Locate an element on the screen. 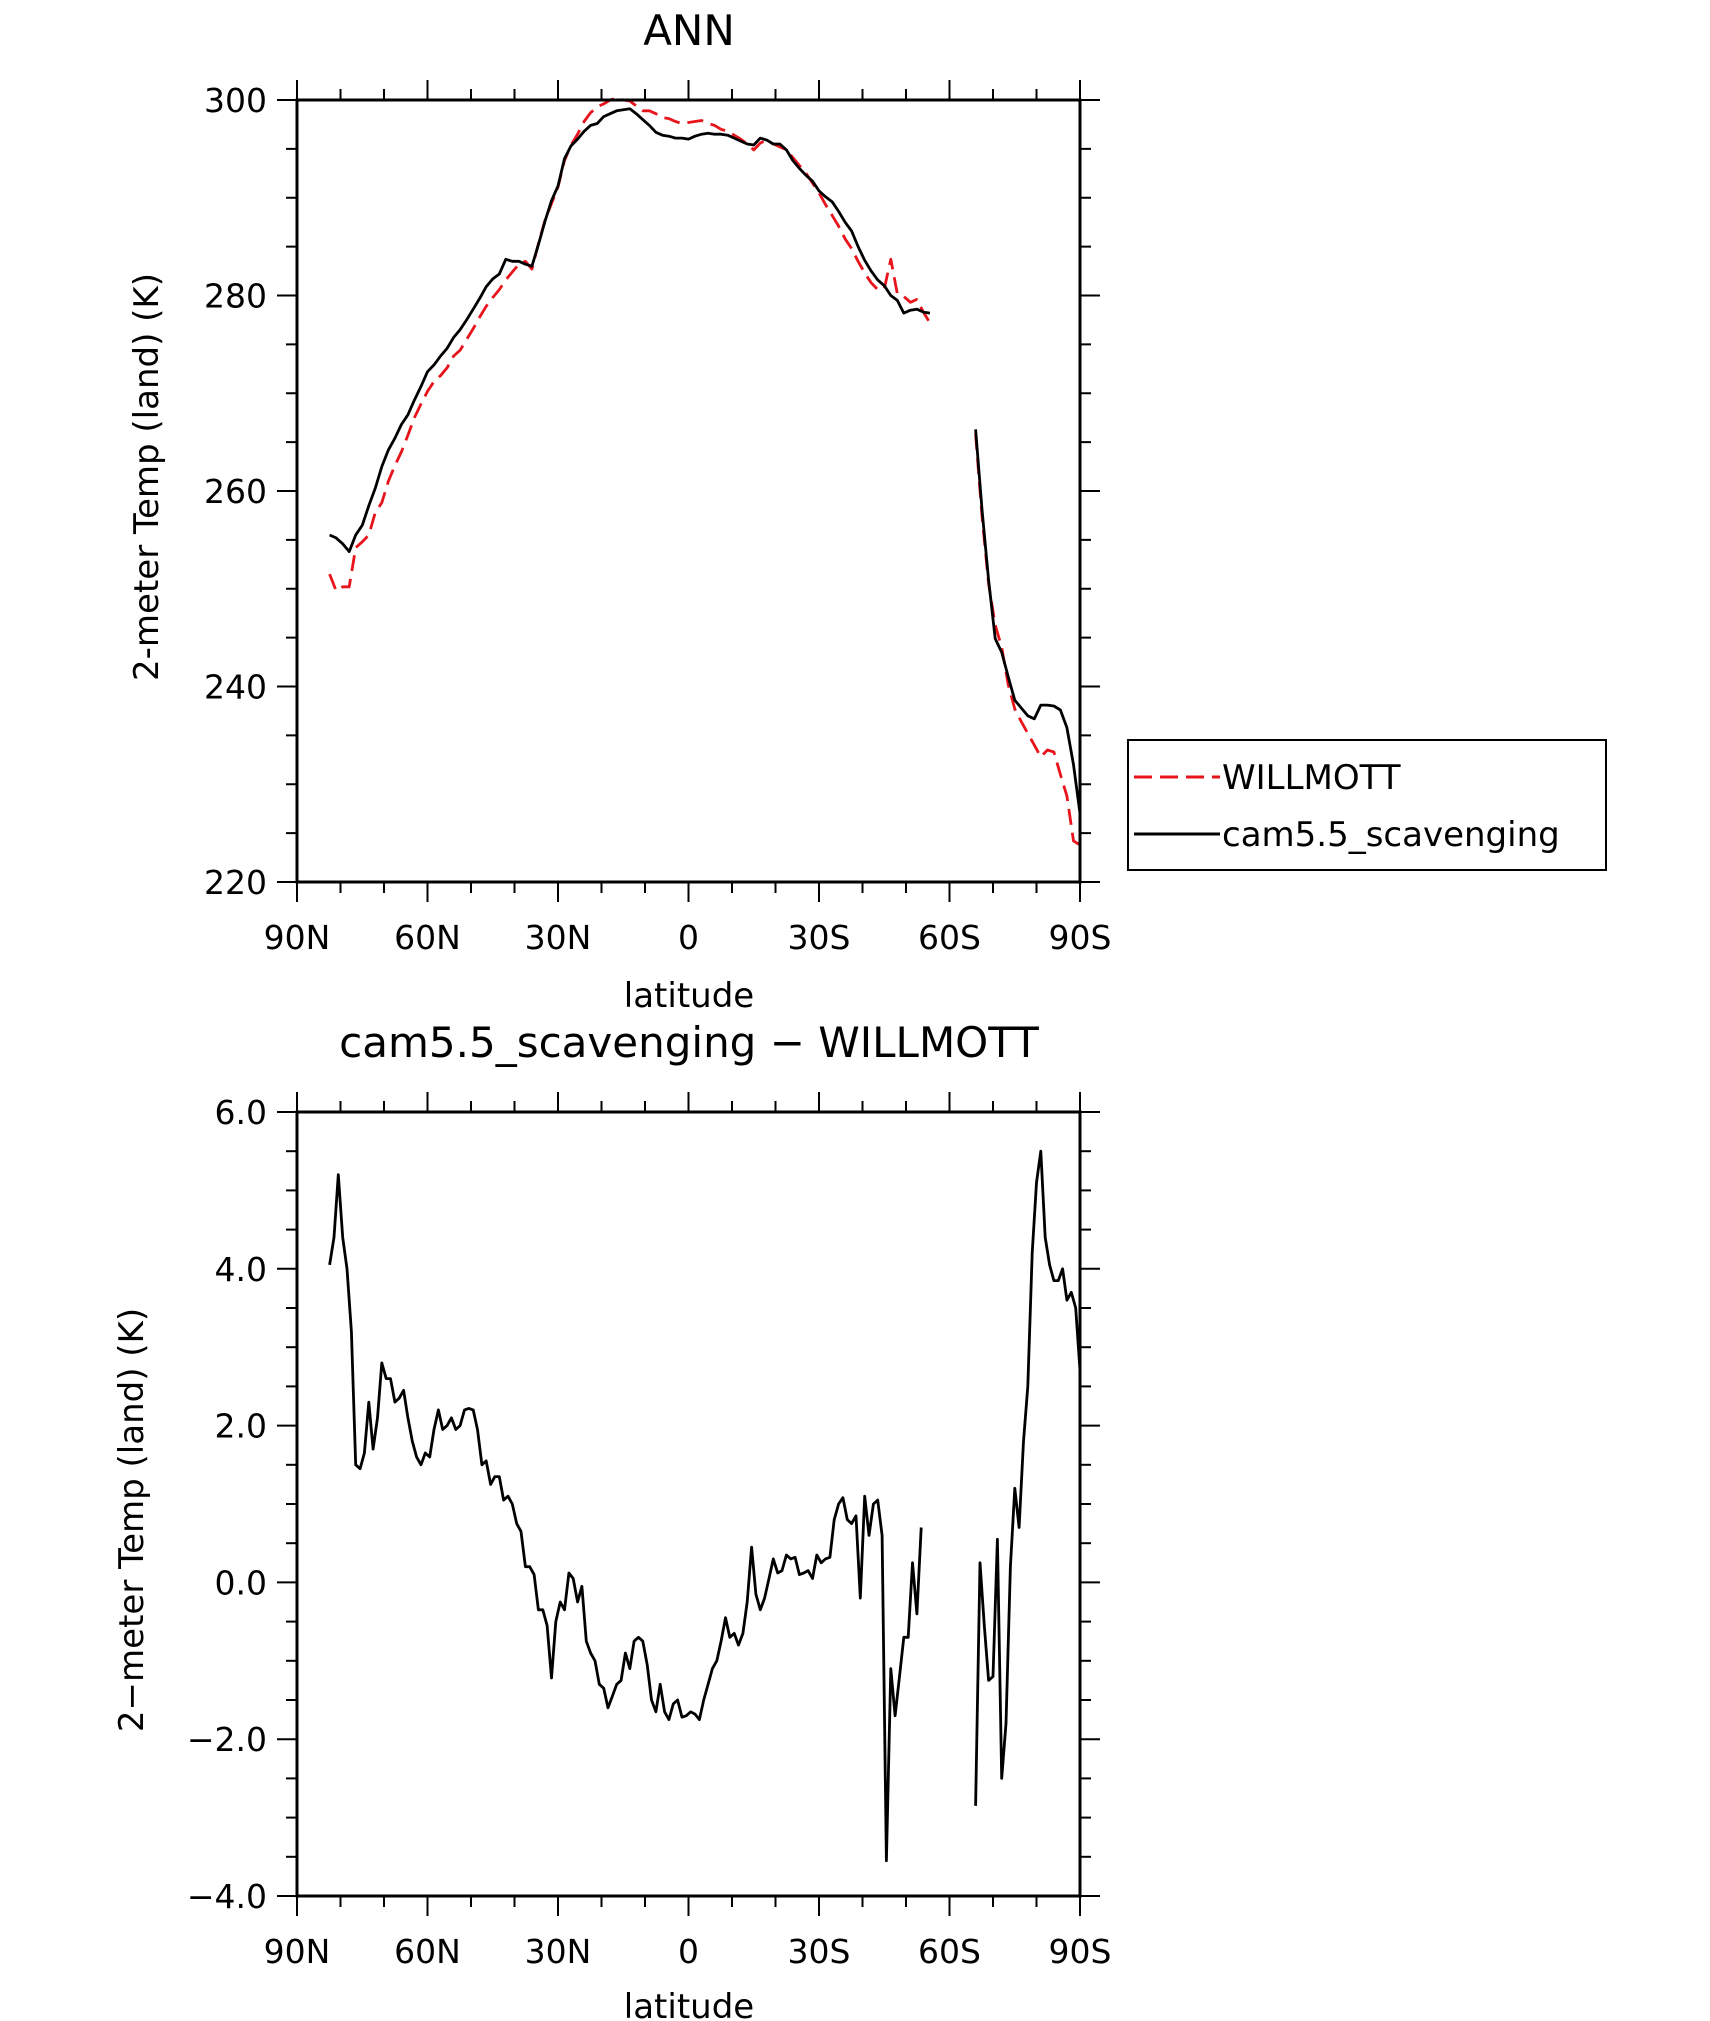 This screenshot has height=2021, width=1710. legend-label-cam: cam5.5_scavenging is located at coordinates (1391, 835).